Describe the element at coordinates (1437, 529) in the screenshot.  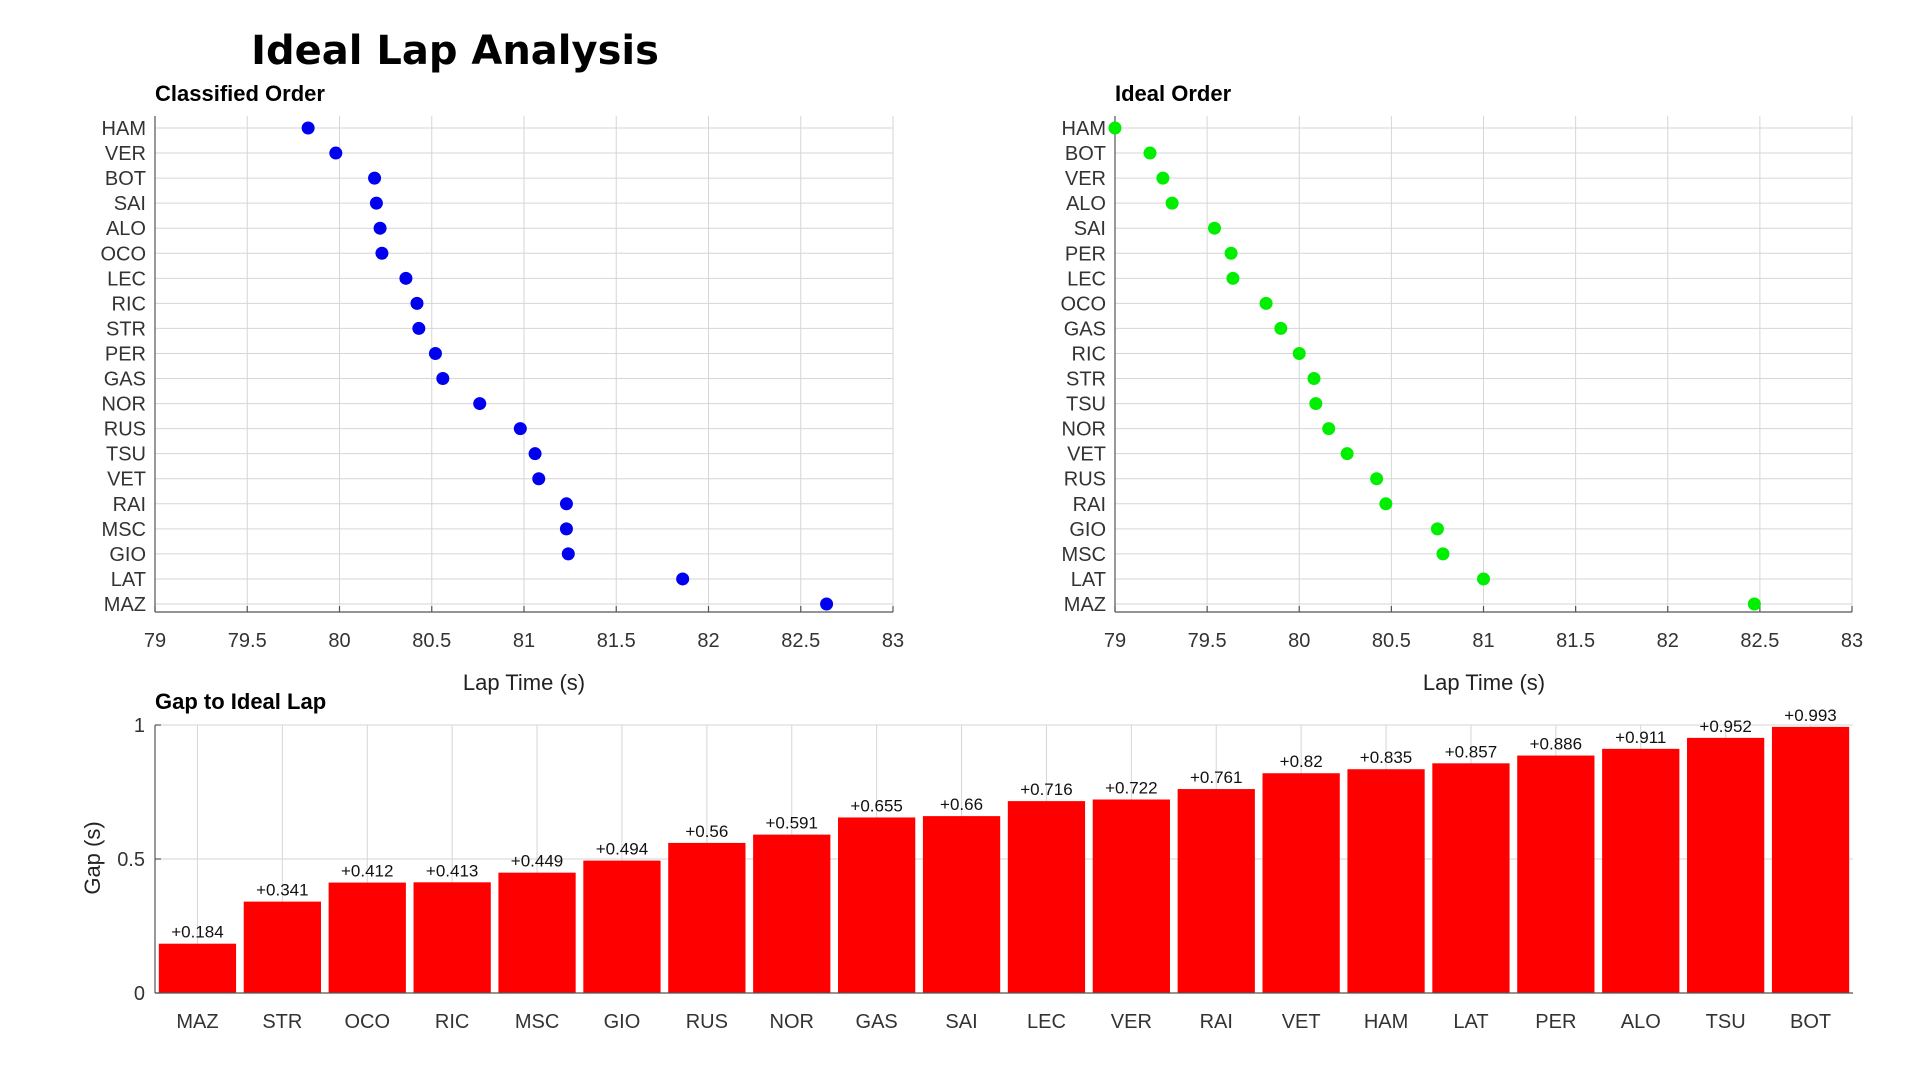
I see `data-point-gio` at that location.